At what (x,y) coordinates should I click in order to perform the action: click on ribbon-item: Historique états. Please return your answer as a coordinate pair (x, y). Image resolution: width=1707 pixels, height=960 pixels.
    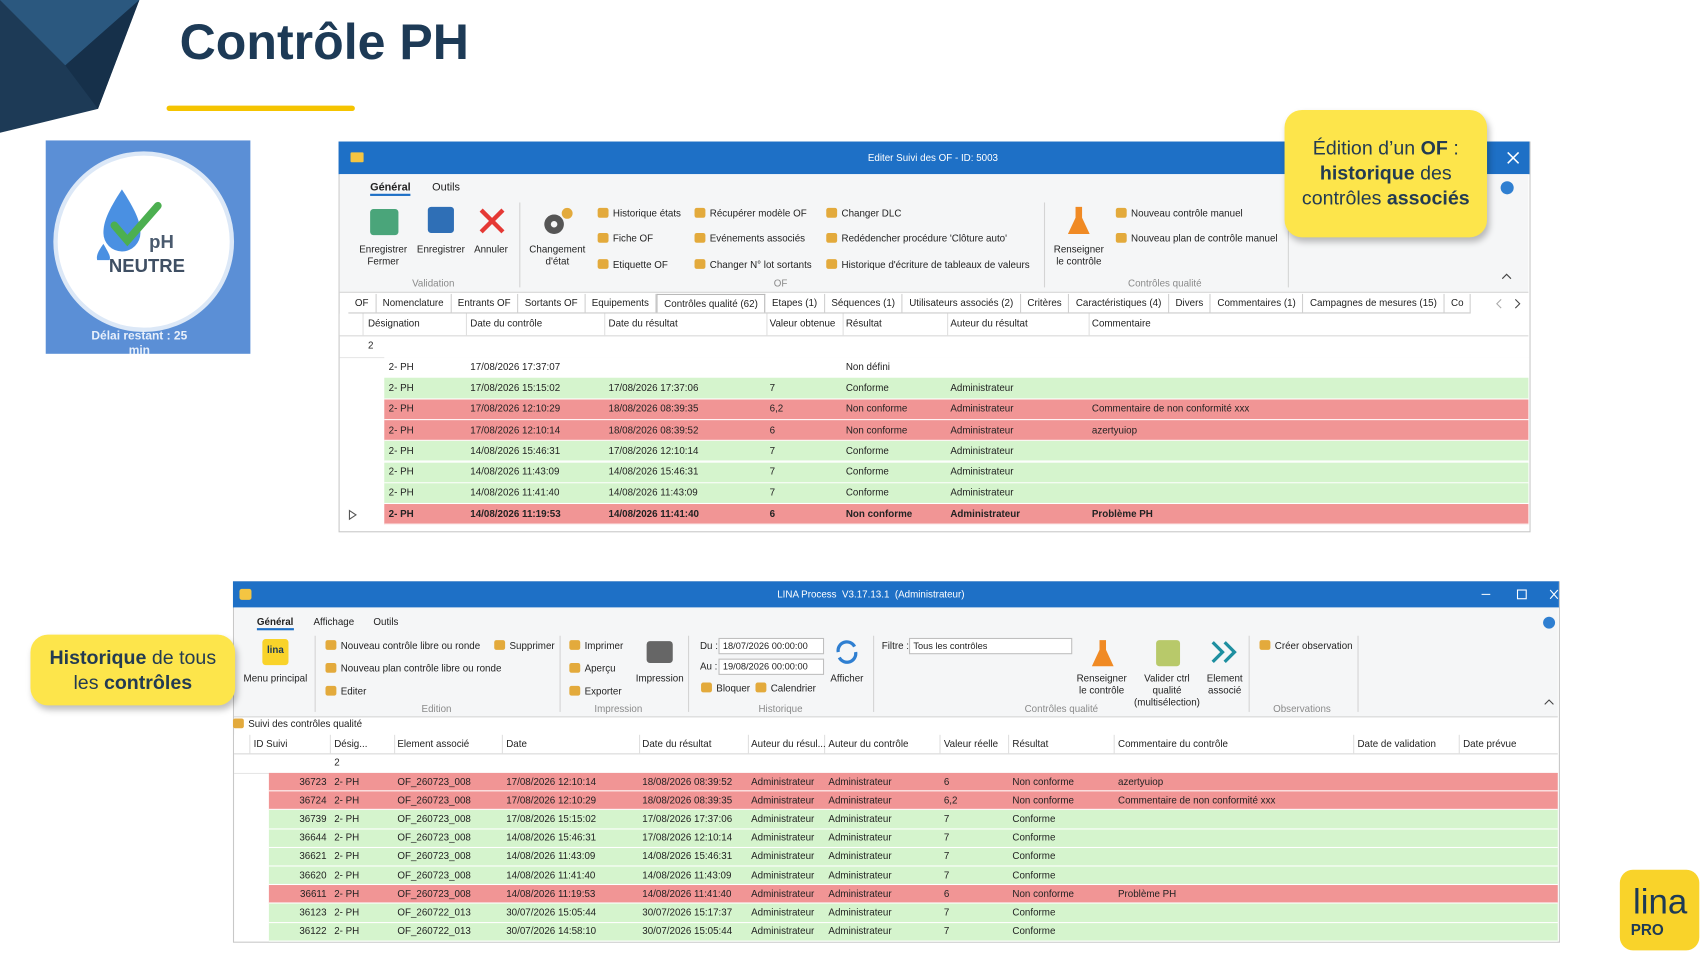
    Looking at the image, I should click on (639, 214).